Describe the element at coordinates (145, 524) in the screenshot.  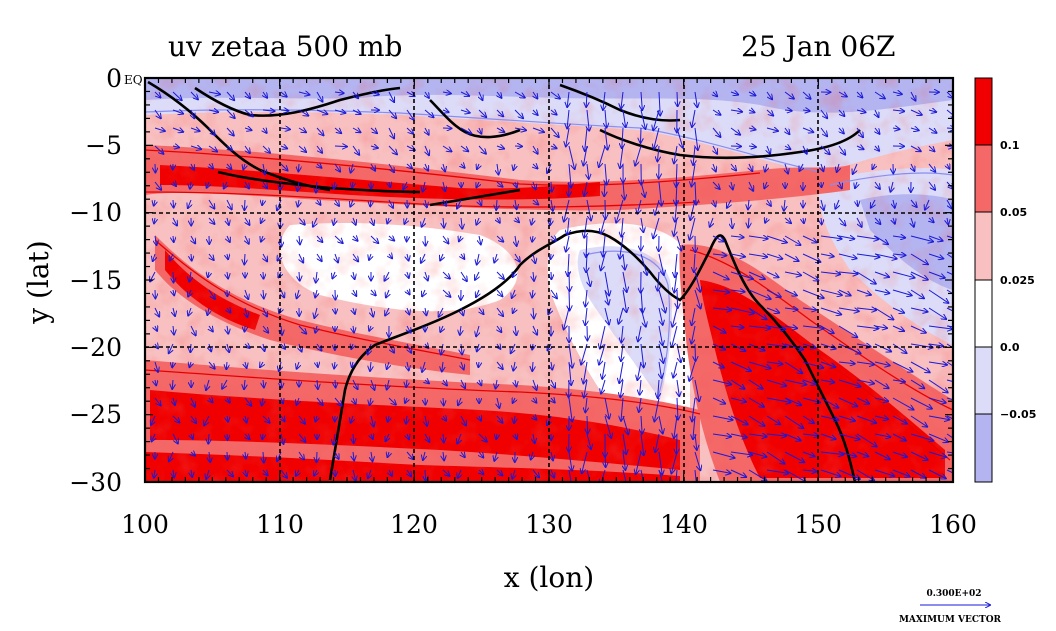
I see `x-tick-label: 100` at that location.